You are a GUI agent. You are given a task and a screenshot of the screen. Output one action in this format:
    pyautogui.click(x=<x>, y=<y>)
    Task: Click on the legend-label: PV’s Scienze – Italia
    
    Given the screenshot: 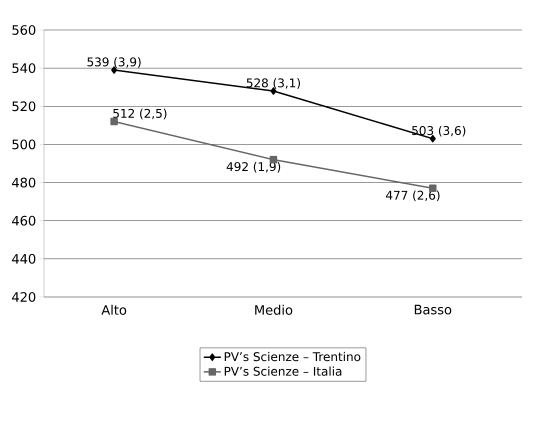 What is the action you would take?
    pyautogui.click(x=283, y=371)
    